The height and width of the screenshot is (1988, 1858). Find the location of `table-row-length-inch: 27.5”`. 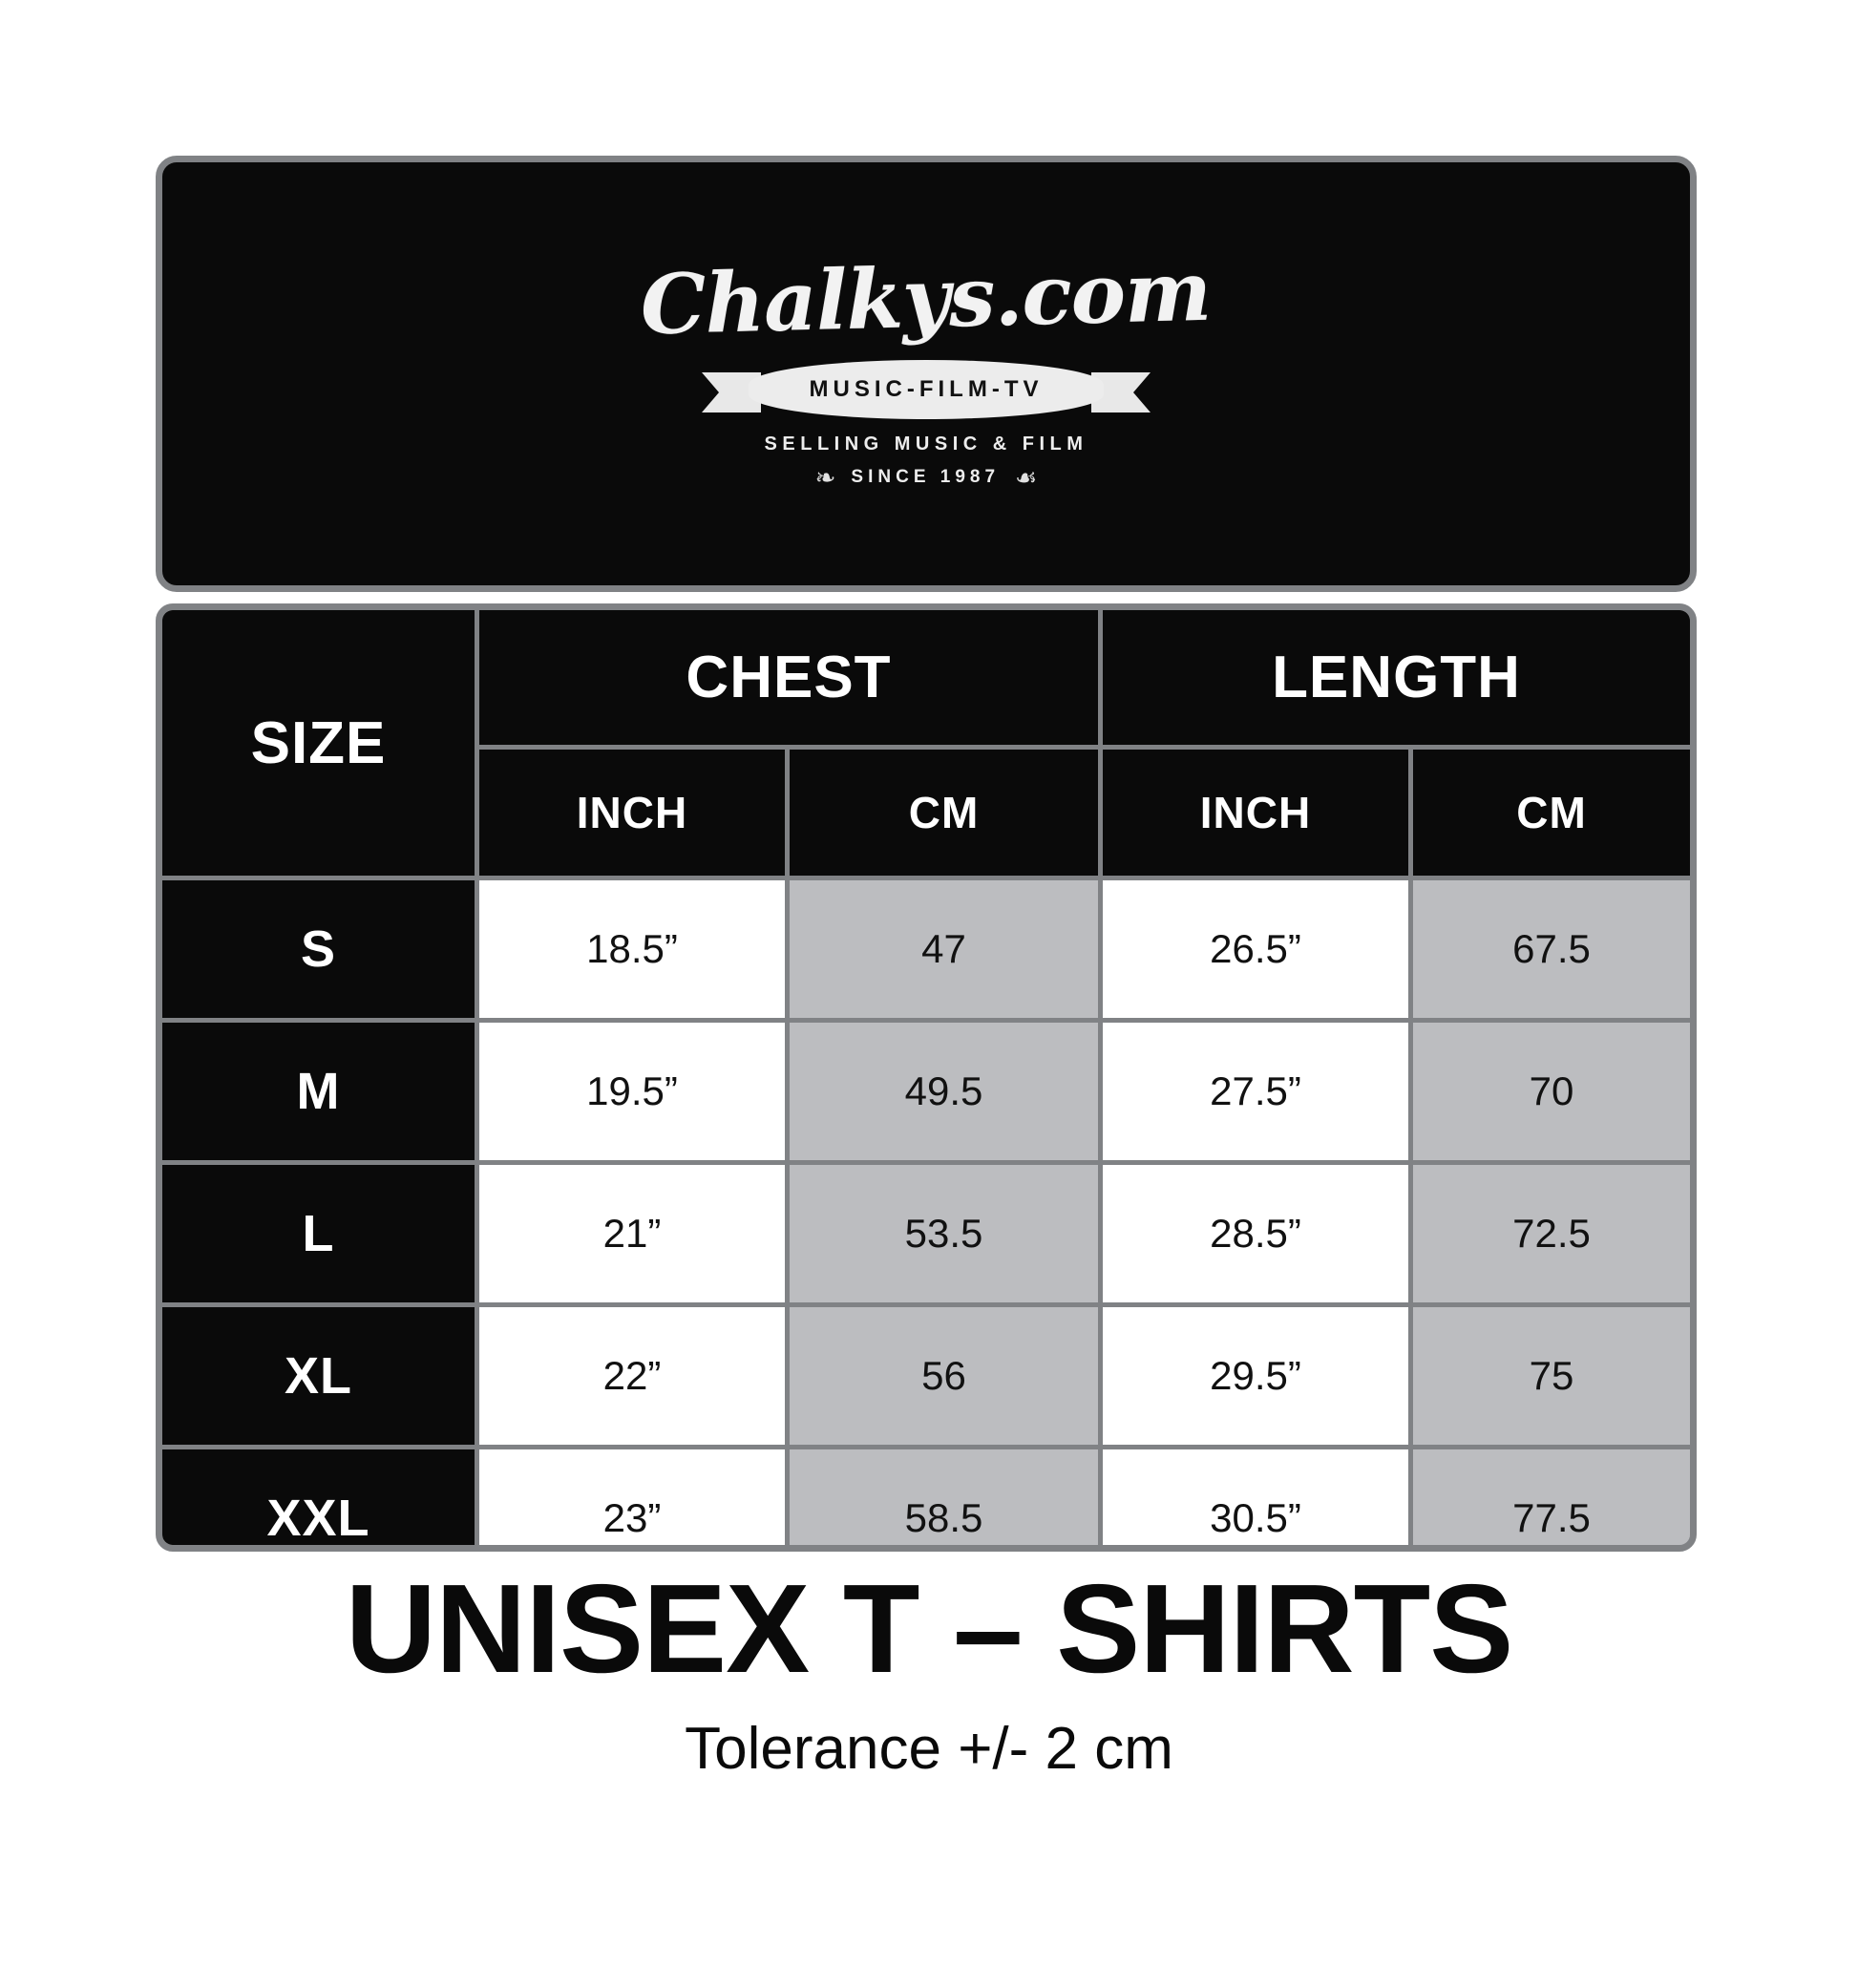

table-row-length-inch: 27.5” is located at coordinates (1256, 1092).